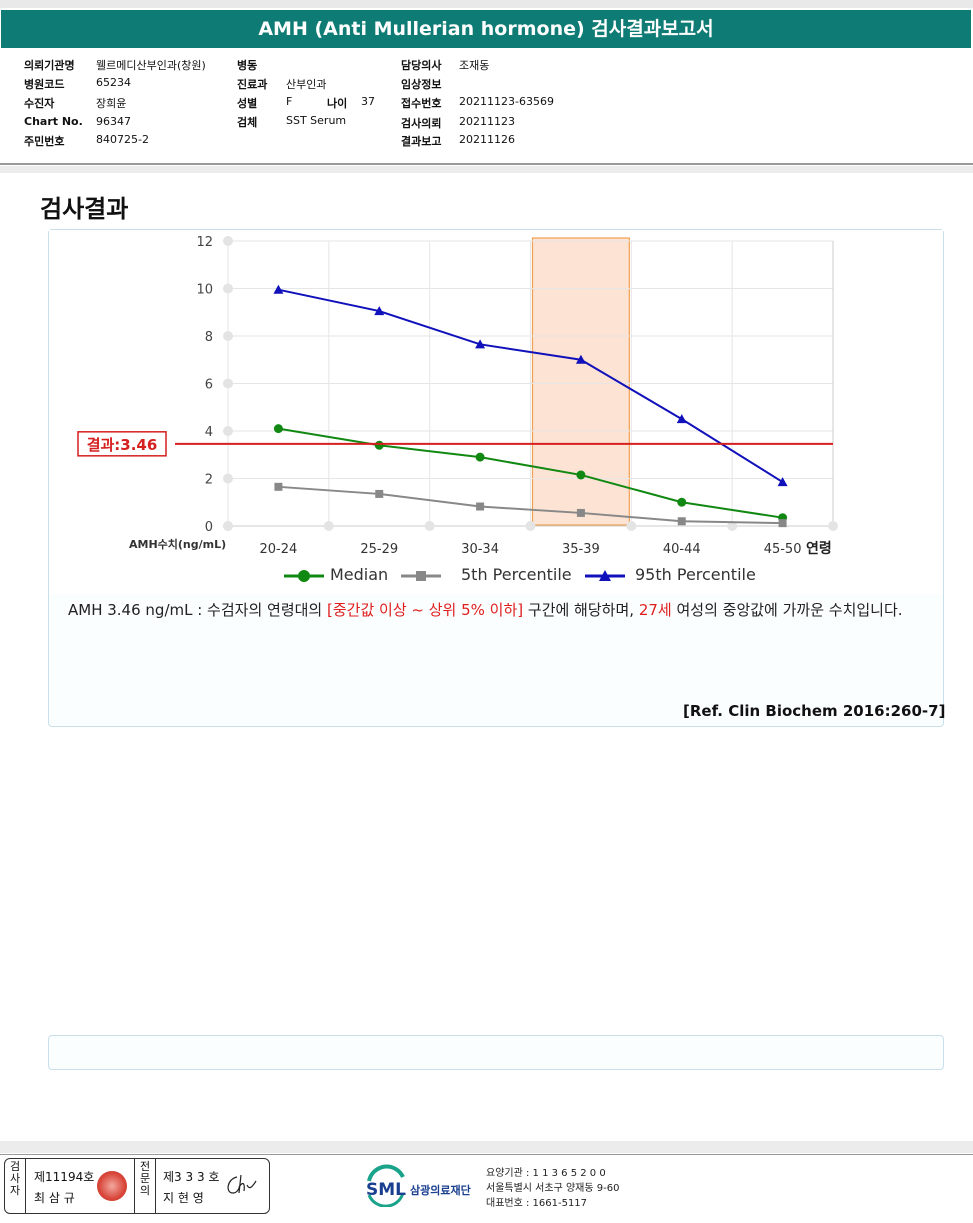 This screenshot has width=973, height=1223. What do you see at coordinates (421, 65) in the screenshot?
I see `doctor-label: 담당의사` at bounding box center [421, 65].